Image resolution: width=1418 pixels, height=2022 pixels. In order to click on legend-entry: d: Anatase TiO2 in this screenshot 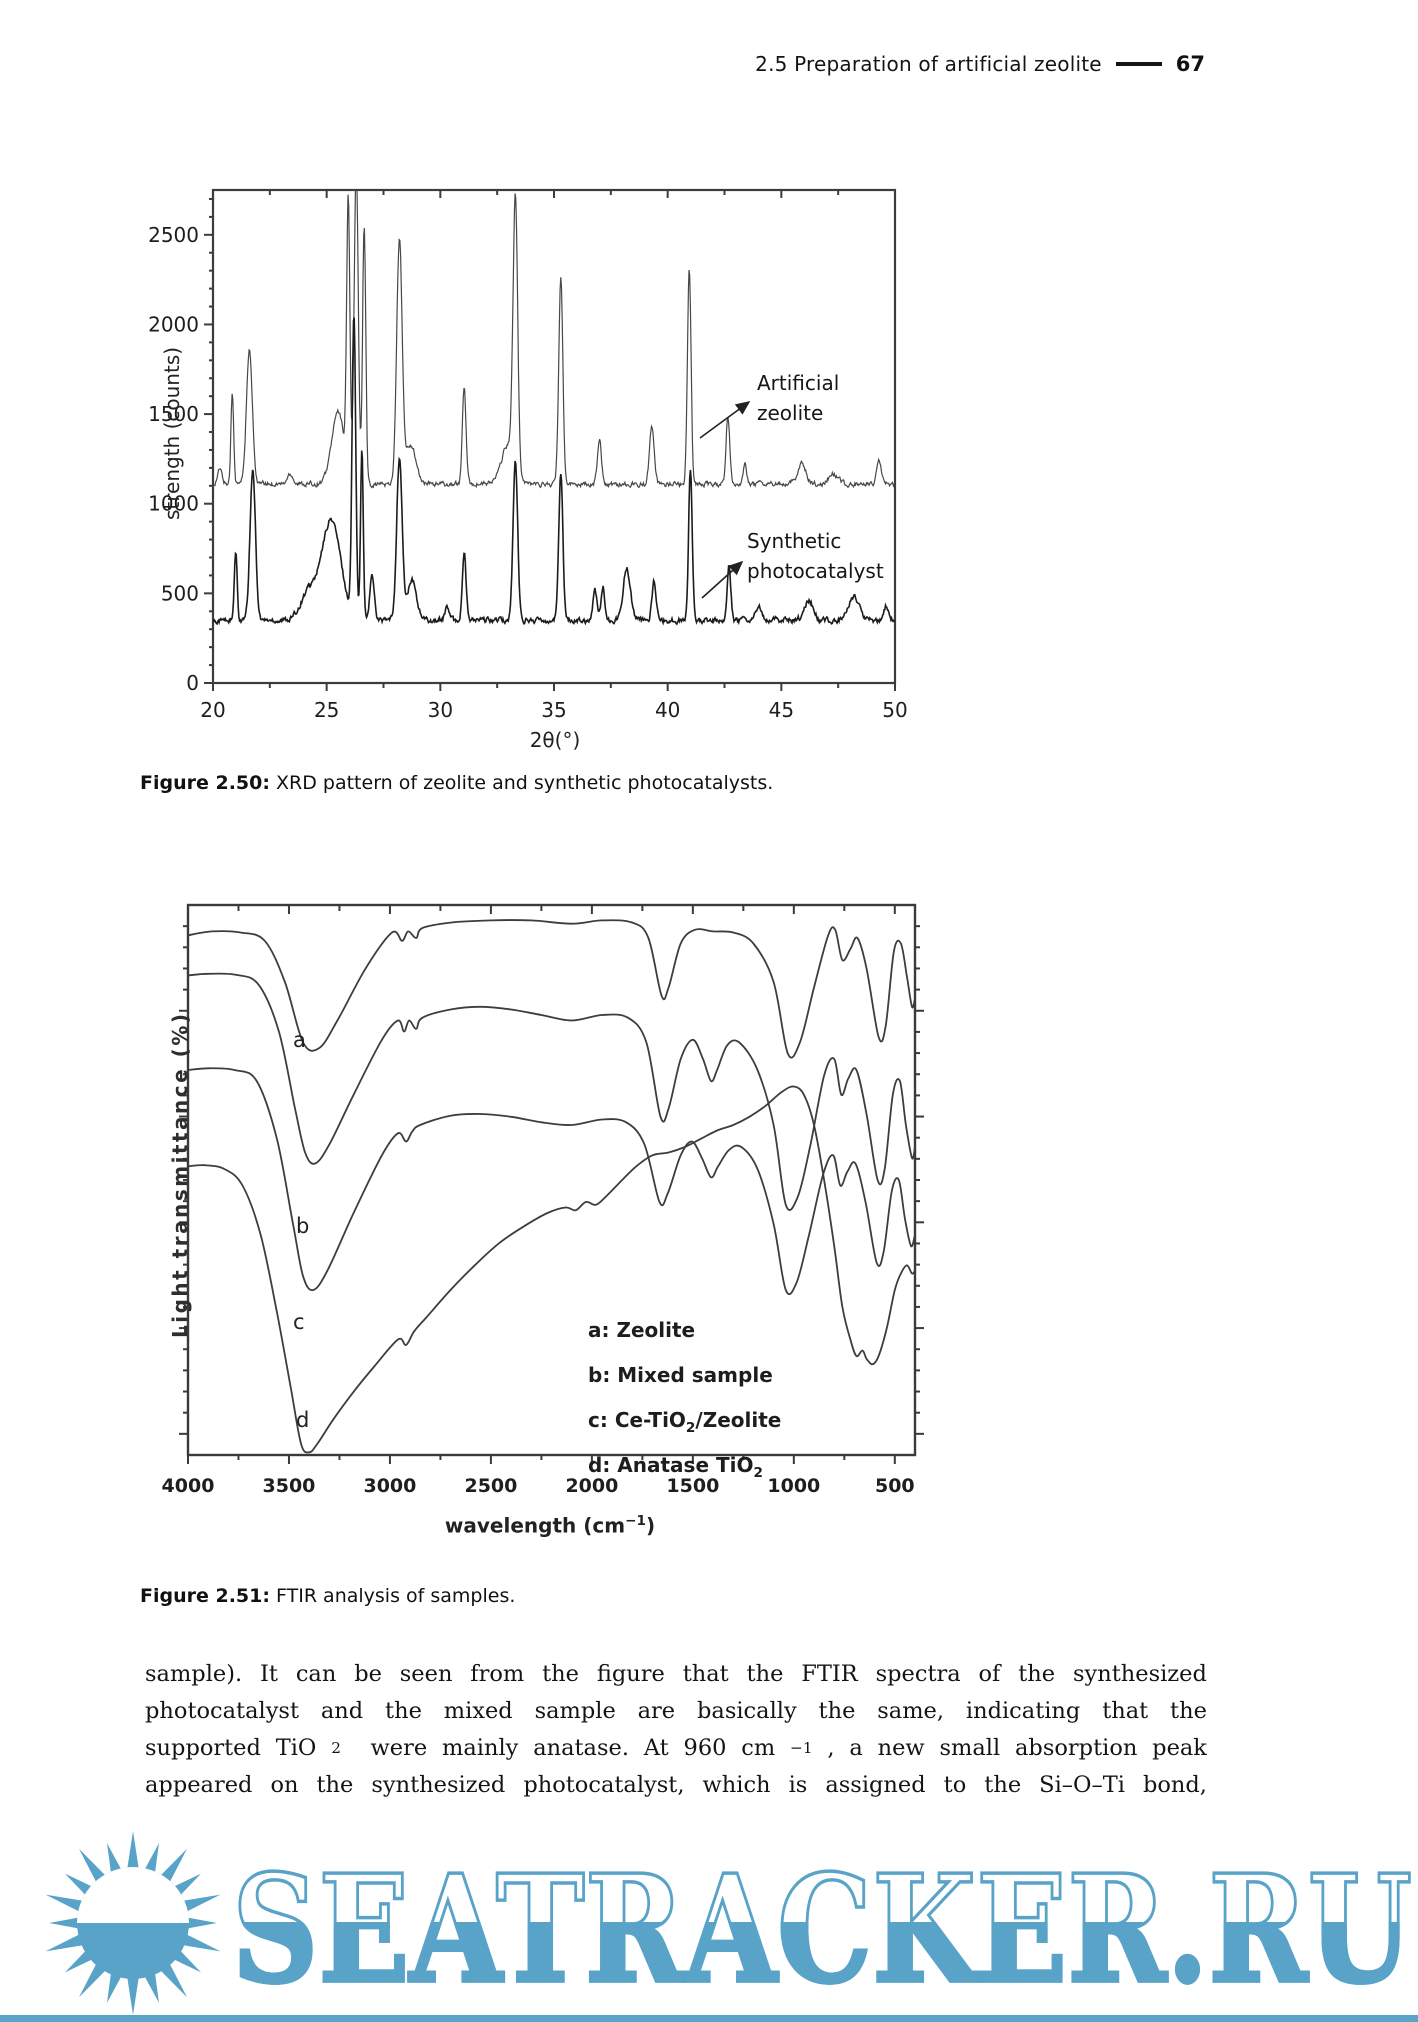, I will do `click(675, 1467)`.